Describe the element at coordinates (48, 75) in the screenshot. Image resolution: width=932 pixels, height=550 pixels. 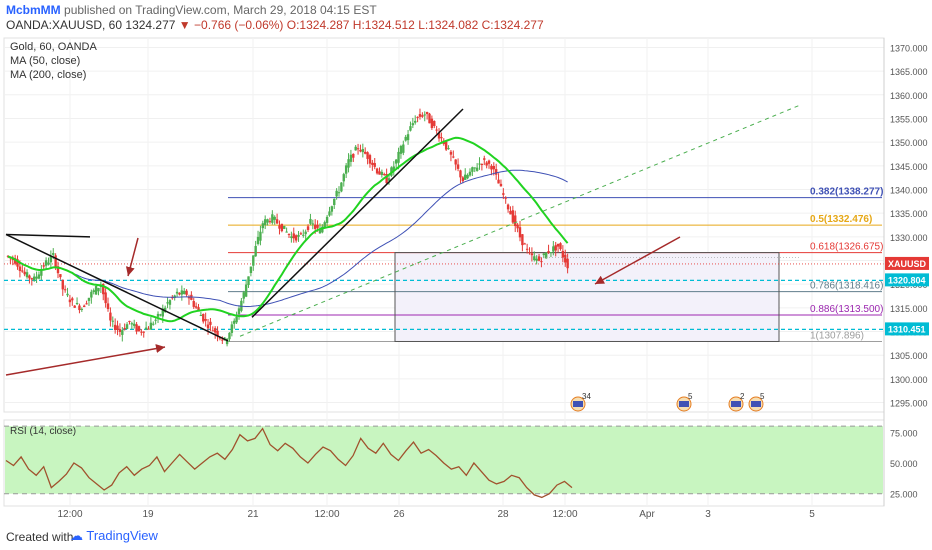
I see `legend-ma200: MA (200, close)` at that location.